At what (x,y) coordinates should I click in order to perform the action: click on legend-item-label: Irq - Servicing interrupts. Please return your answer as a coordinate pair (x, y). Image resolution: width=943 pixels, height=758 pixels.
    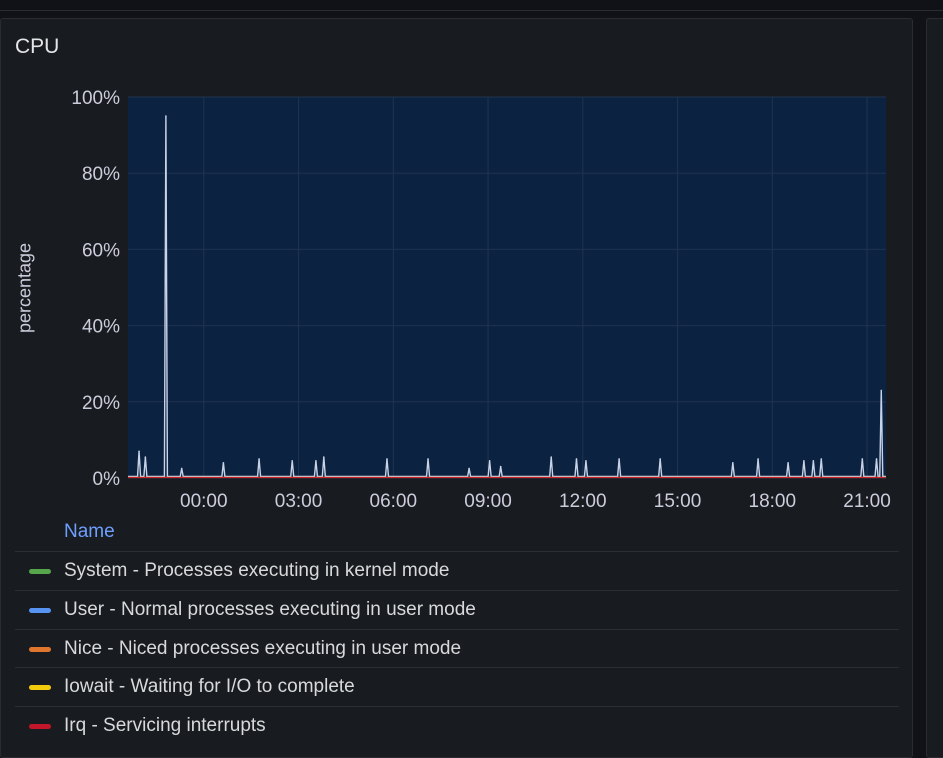
    Looking at the image, I should click on (165, 726).